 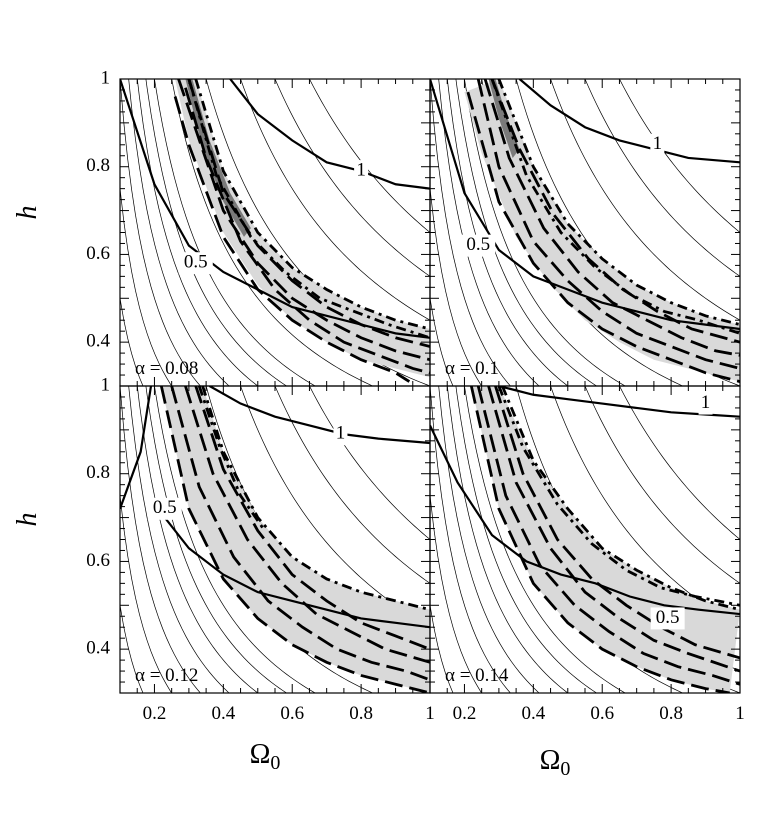 I want to click on alpha-label: α = 0.1, so click(x=472, y=368).